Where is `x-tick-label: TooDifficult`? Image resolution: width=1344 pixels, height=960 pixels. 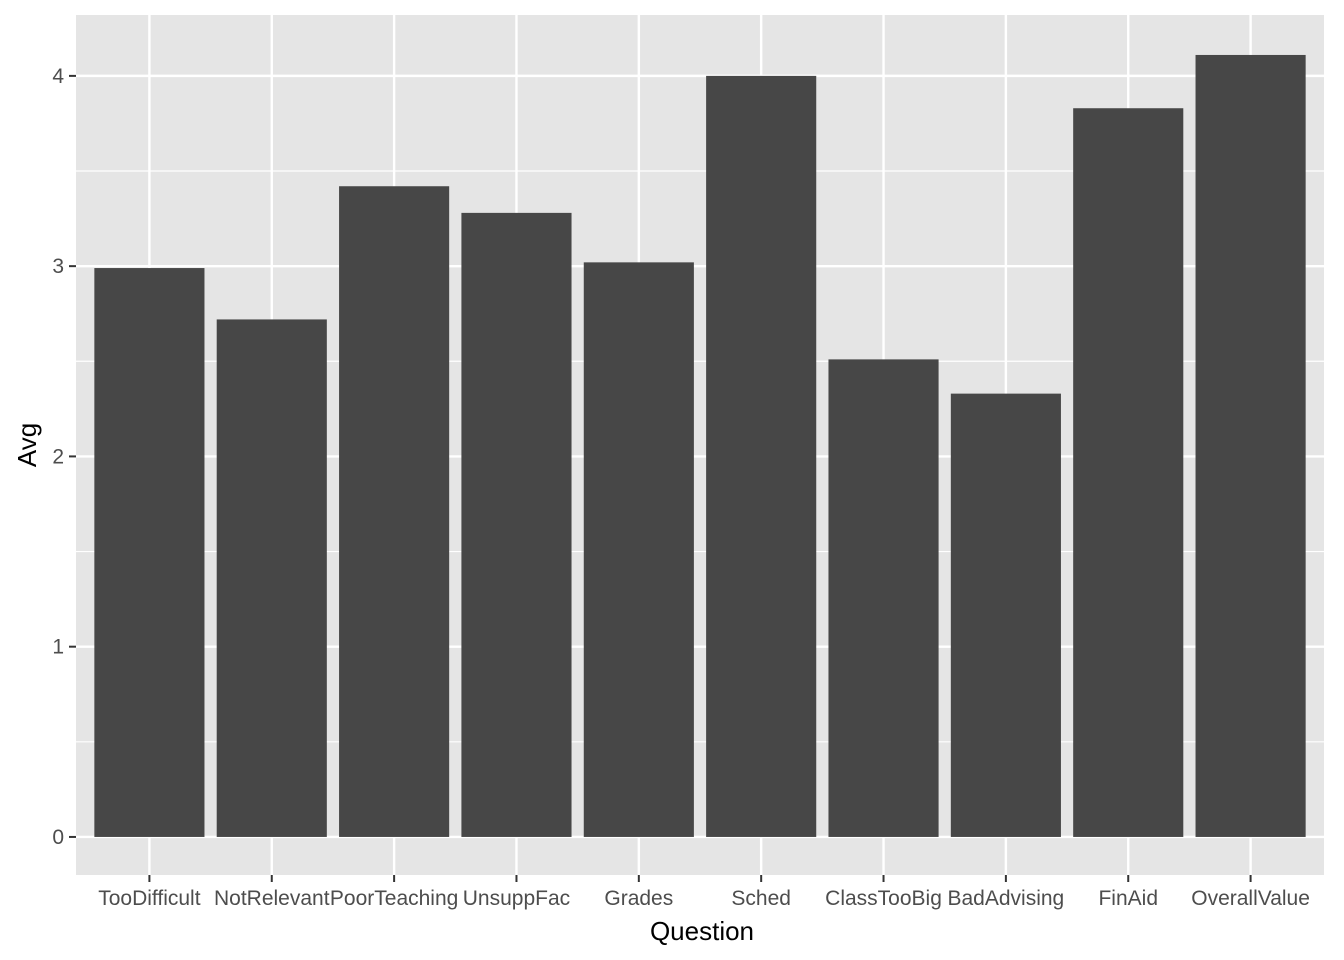 x-tick-label: TooDifficult is located at coordinates (149, 898).